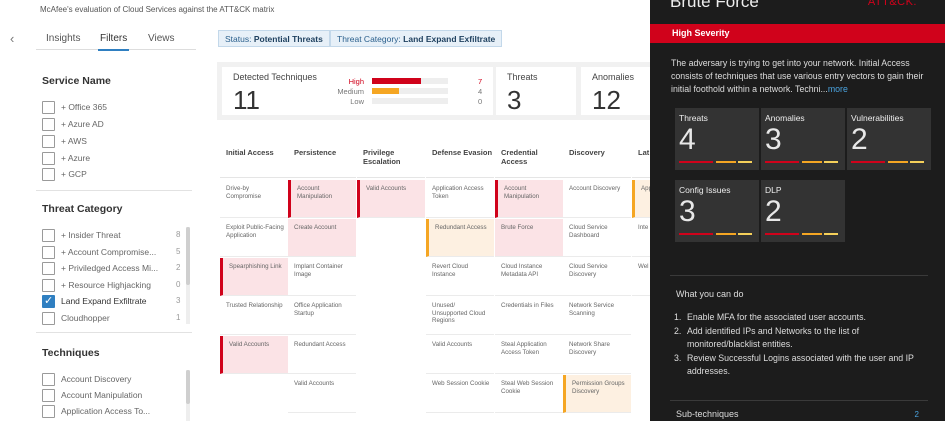  Describe the element at coordinates (112, 236) in the screenshot. I see `threat-filter-item: + Insider Threat 8` at that location.